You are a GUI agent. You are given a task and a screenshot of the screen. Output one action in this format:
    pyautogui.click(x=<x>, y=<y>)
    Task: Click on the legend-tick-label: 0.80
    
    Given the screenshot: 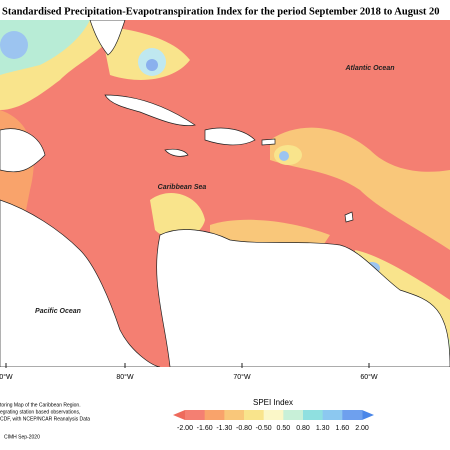 What is the action you would take?
    pyautogui.click(x=303, y=428)
    